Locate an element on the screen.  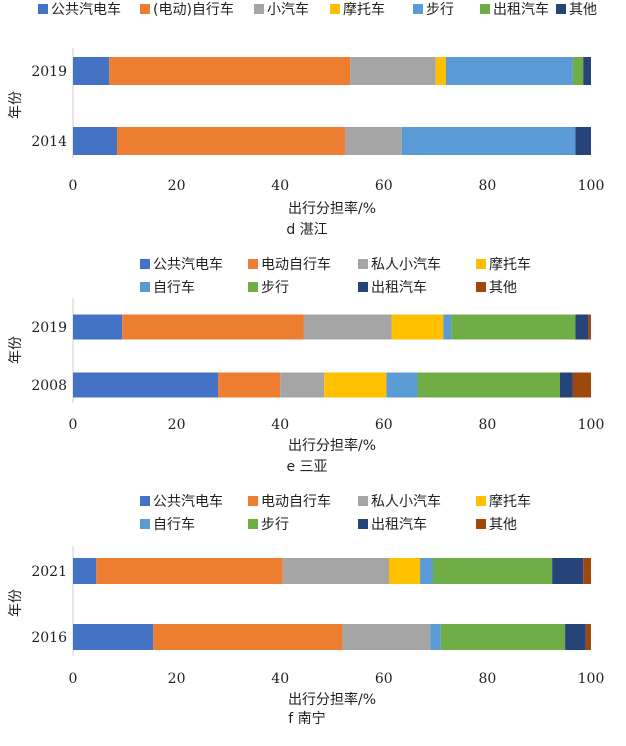
chart-title: e 三亚 is located at coordinates (306, 467).